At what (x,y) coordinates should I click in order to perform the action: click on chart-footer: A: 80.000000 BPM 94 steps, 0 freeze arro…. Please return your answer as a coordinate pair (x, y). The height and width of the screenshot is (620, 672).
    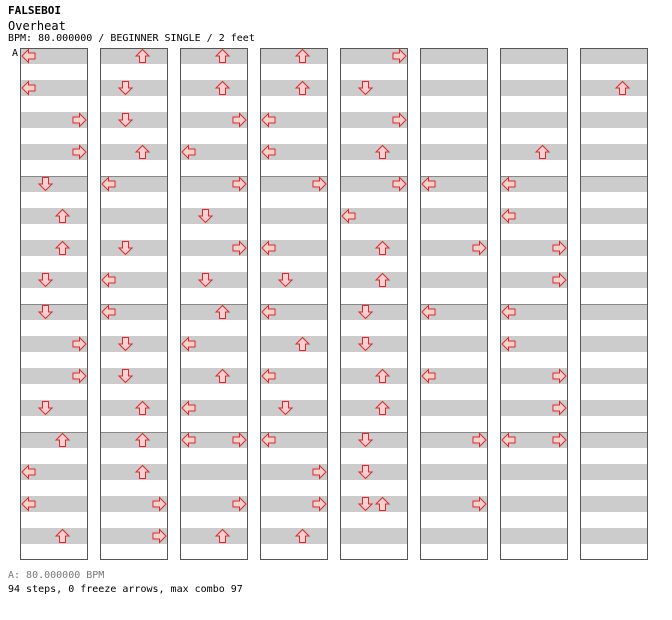
    Looking at the image, I should click on (125, 583).